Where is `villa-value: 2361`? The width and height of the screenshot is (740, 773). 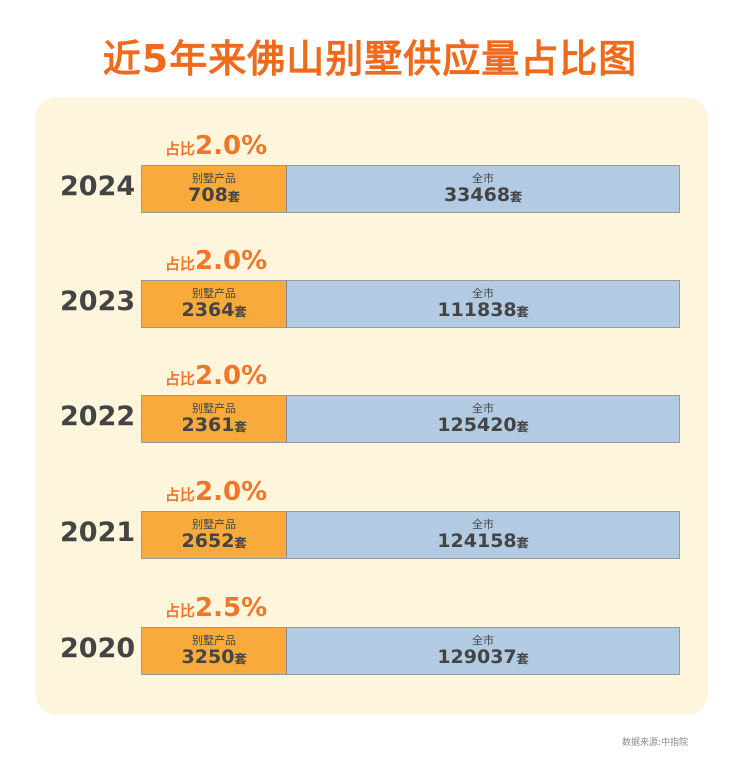
villa-value: 2361 is located at coordinates (208, 424).